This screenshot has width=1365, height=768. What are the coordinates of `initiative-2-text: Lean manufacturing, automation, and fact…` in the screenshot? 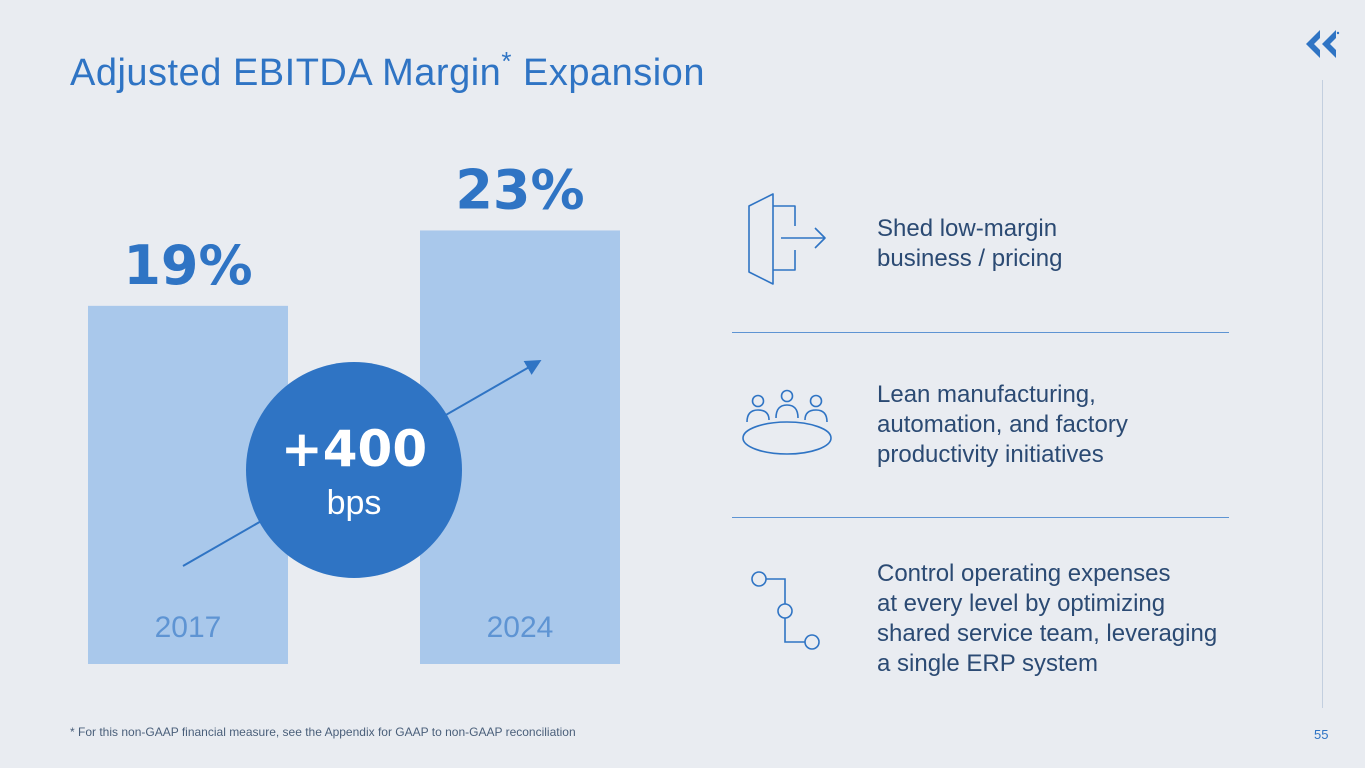 It's located at (1002, 424).